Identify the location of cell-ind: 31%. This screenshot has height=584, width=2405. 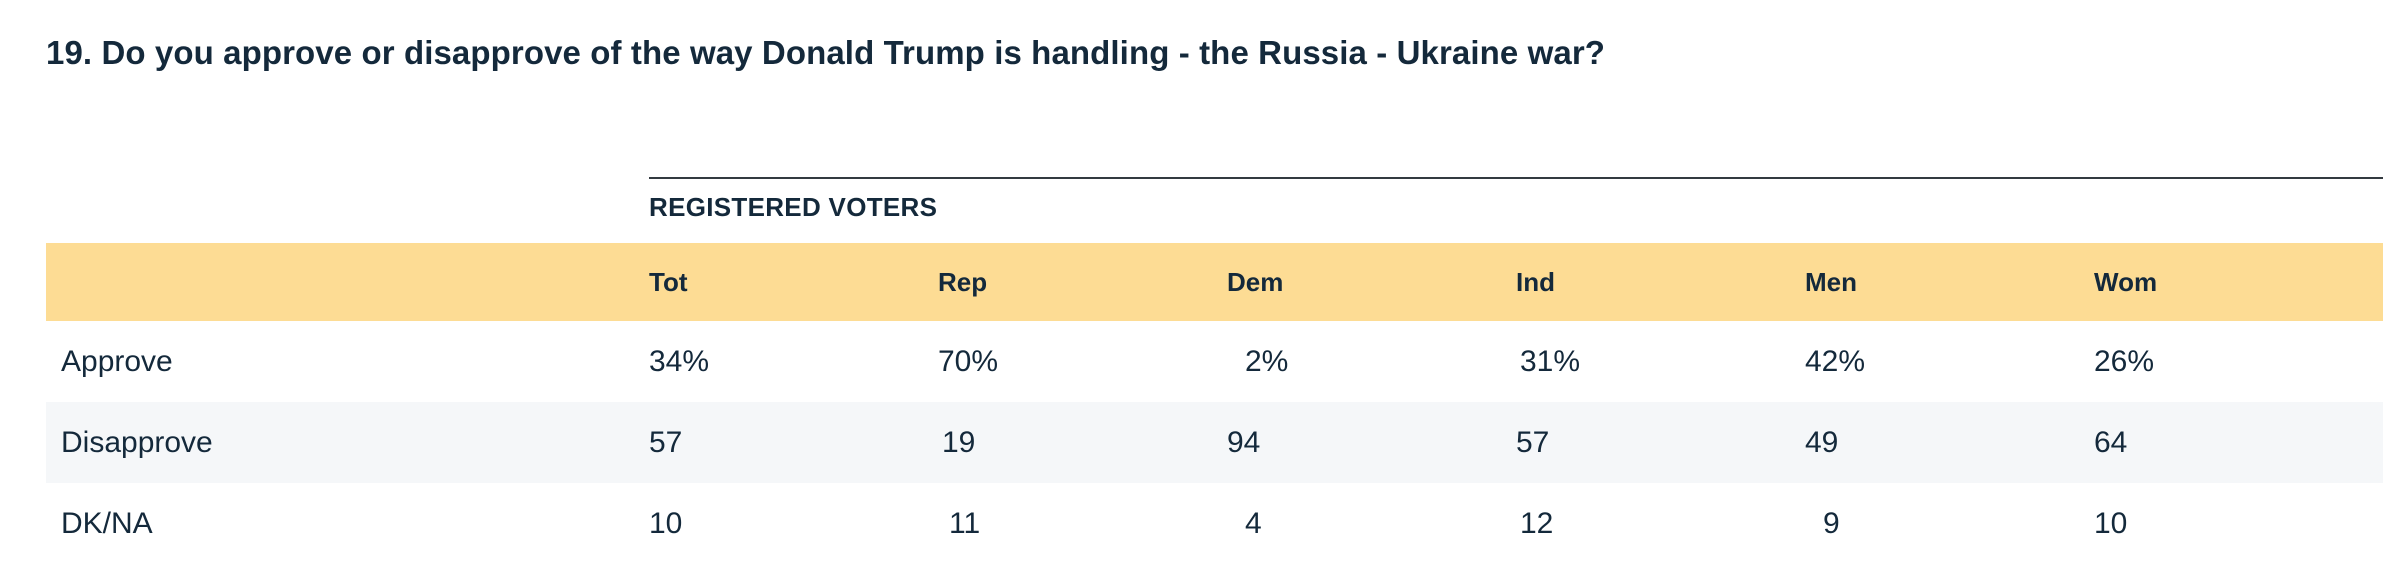
(1550, 361).